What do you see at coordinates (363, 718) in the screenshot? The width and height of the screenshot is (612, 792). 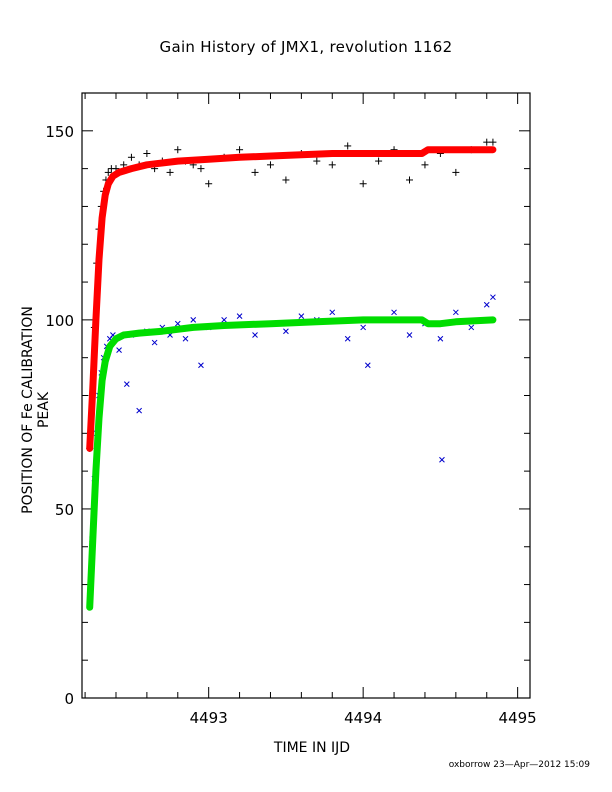 I see `x-tick-label: 4494` at bounding box center [363, 718].